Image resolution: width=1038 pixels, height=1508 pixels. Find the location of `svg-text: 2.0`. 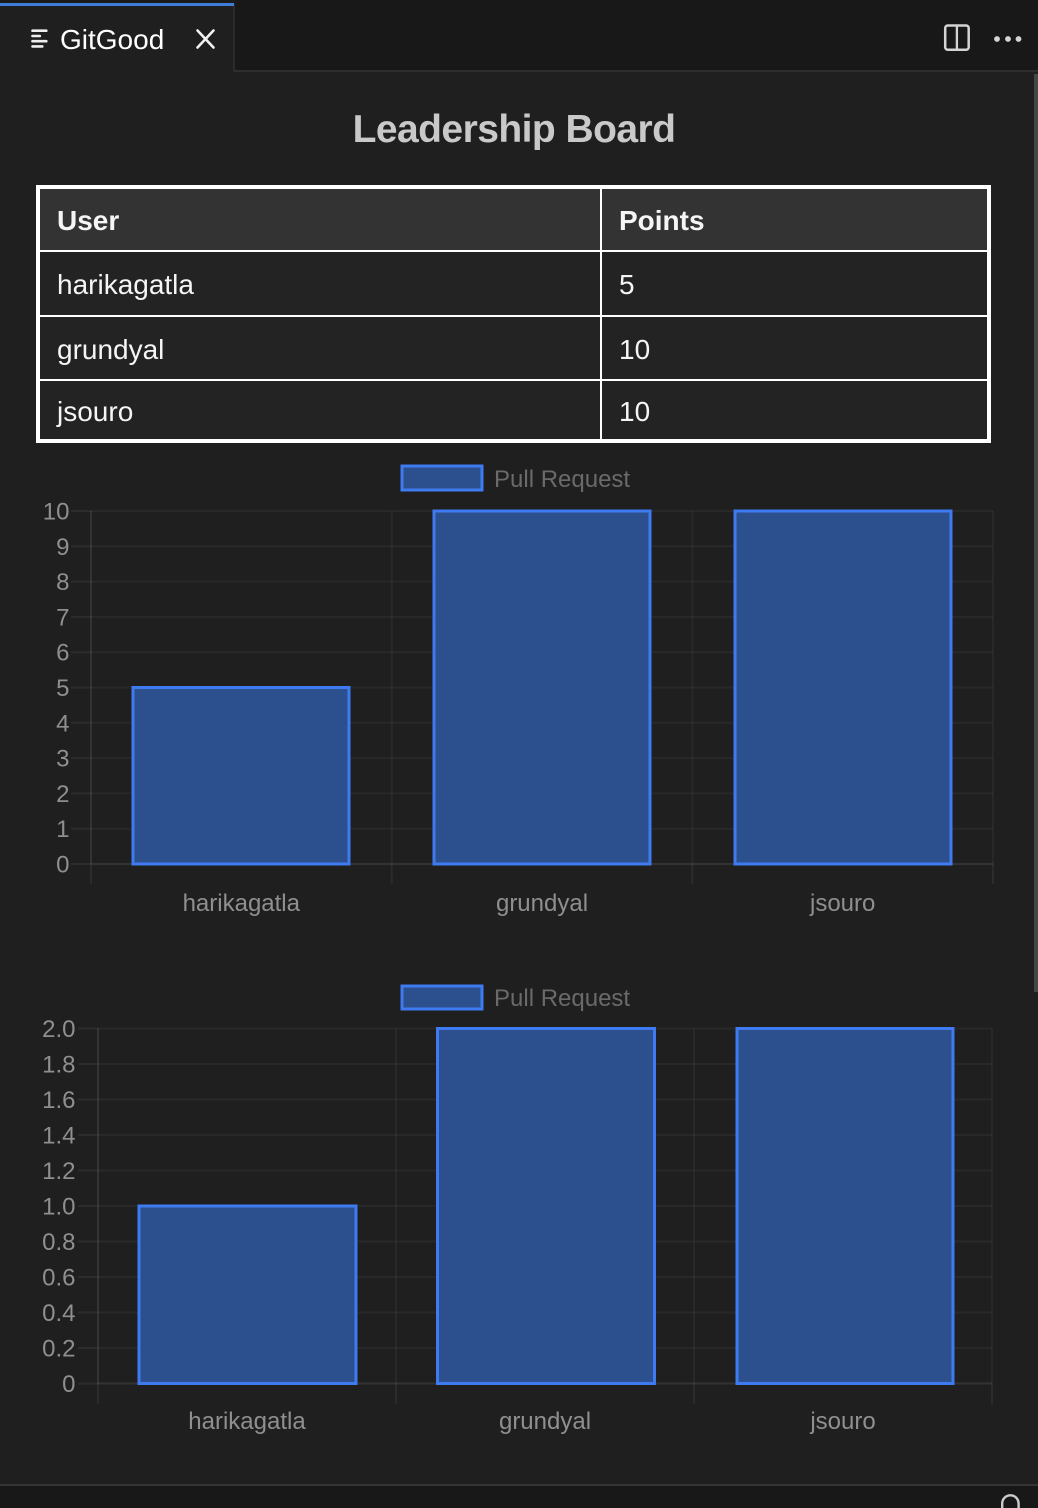

svg-text: 2.0 is located at coordinates (58, 1029).